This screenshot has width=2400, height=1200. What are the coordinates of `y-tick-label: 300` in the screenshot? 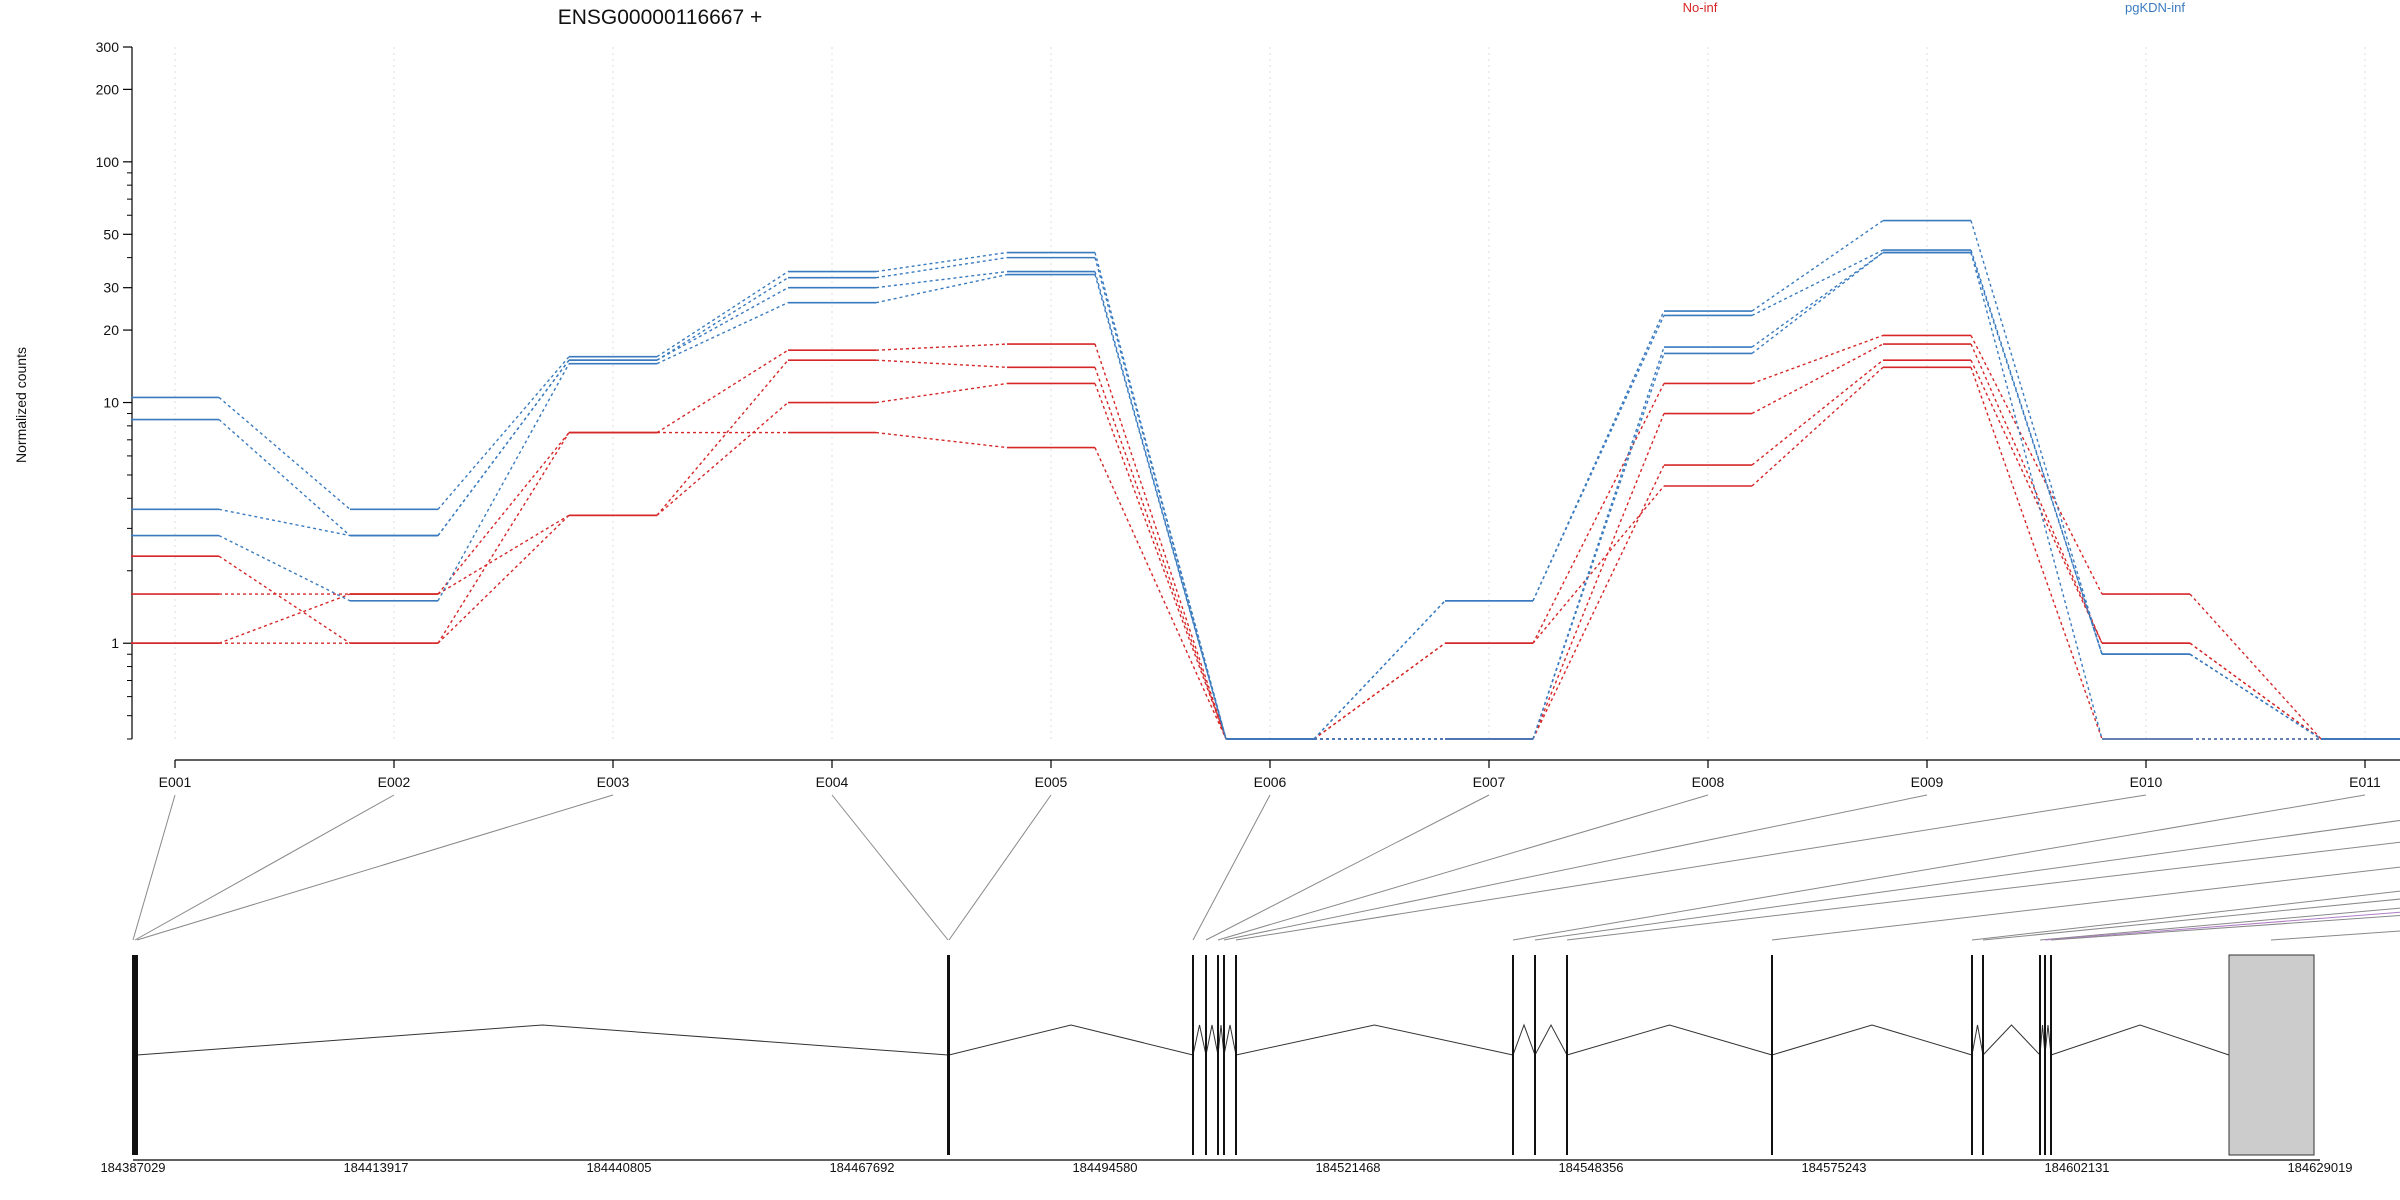 It's located at (108, 47).